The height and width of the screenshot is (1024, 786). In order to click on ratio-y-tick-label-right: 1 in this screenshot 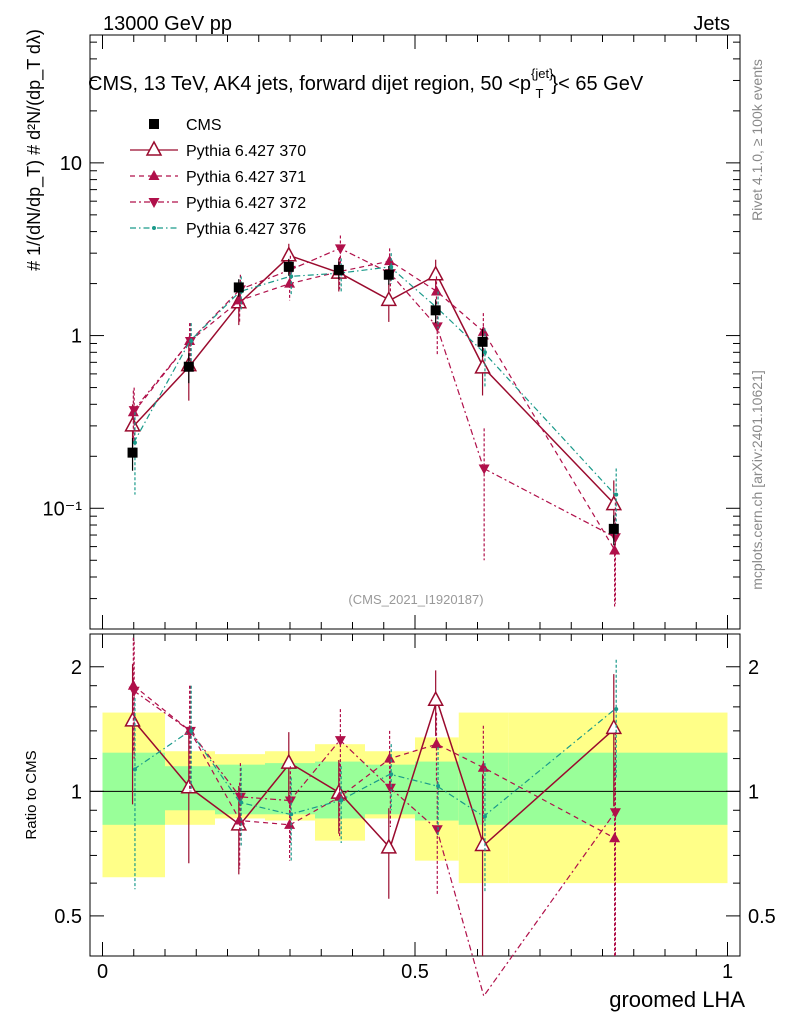, I will do `click(753, 792)`.